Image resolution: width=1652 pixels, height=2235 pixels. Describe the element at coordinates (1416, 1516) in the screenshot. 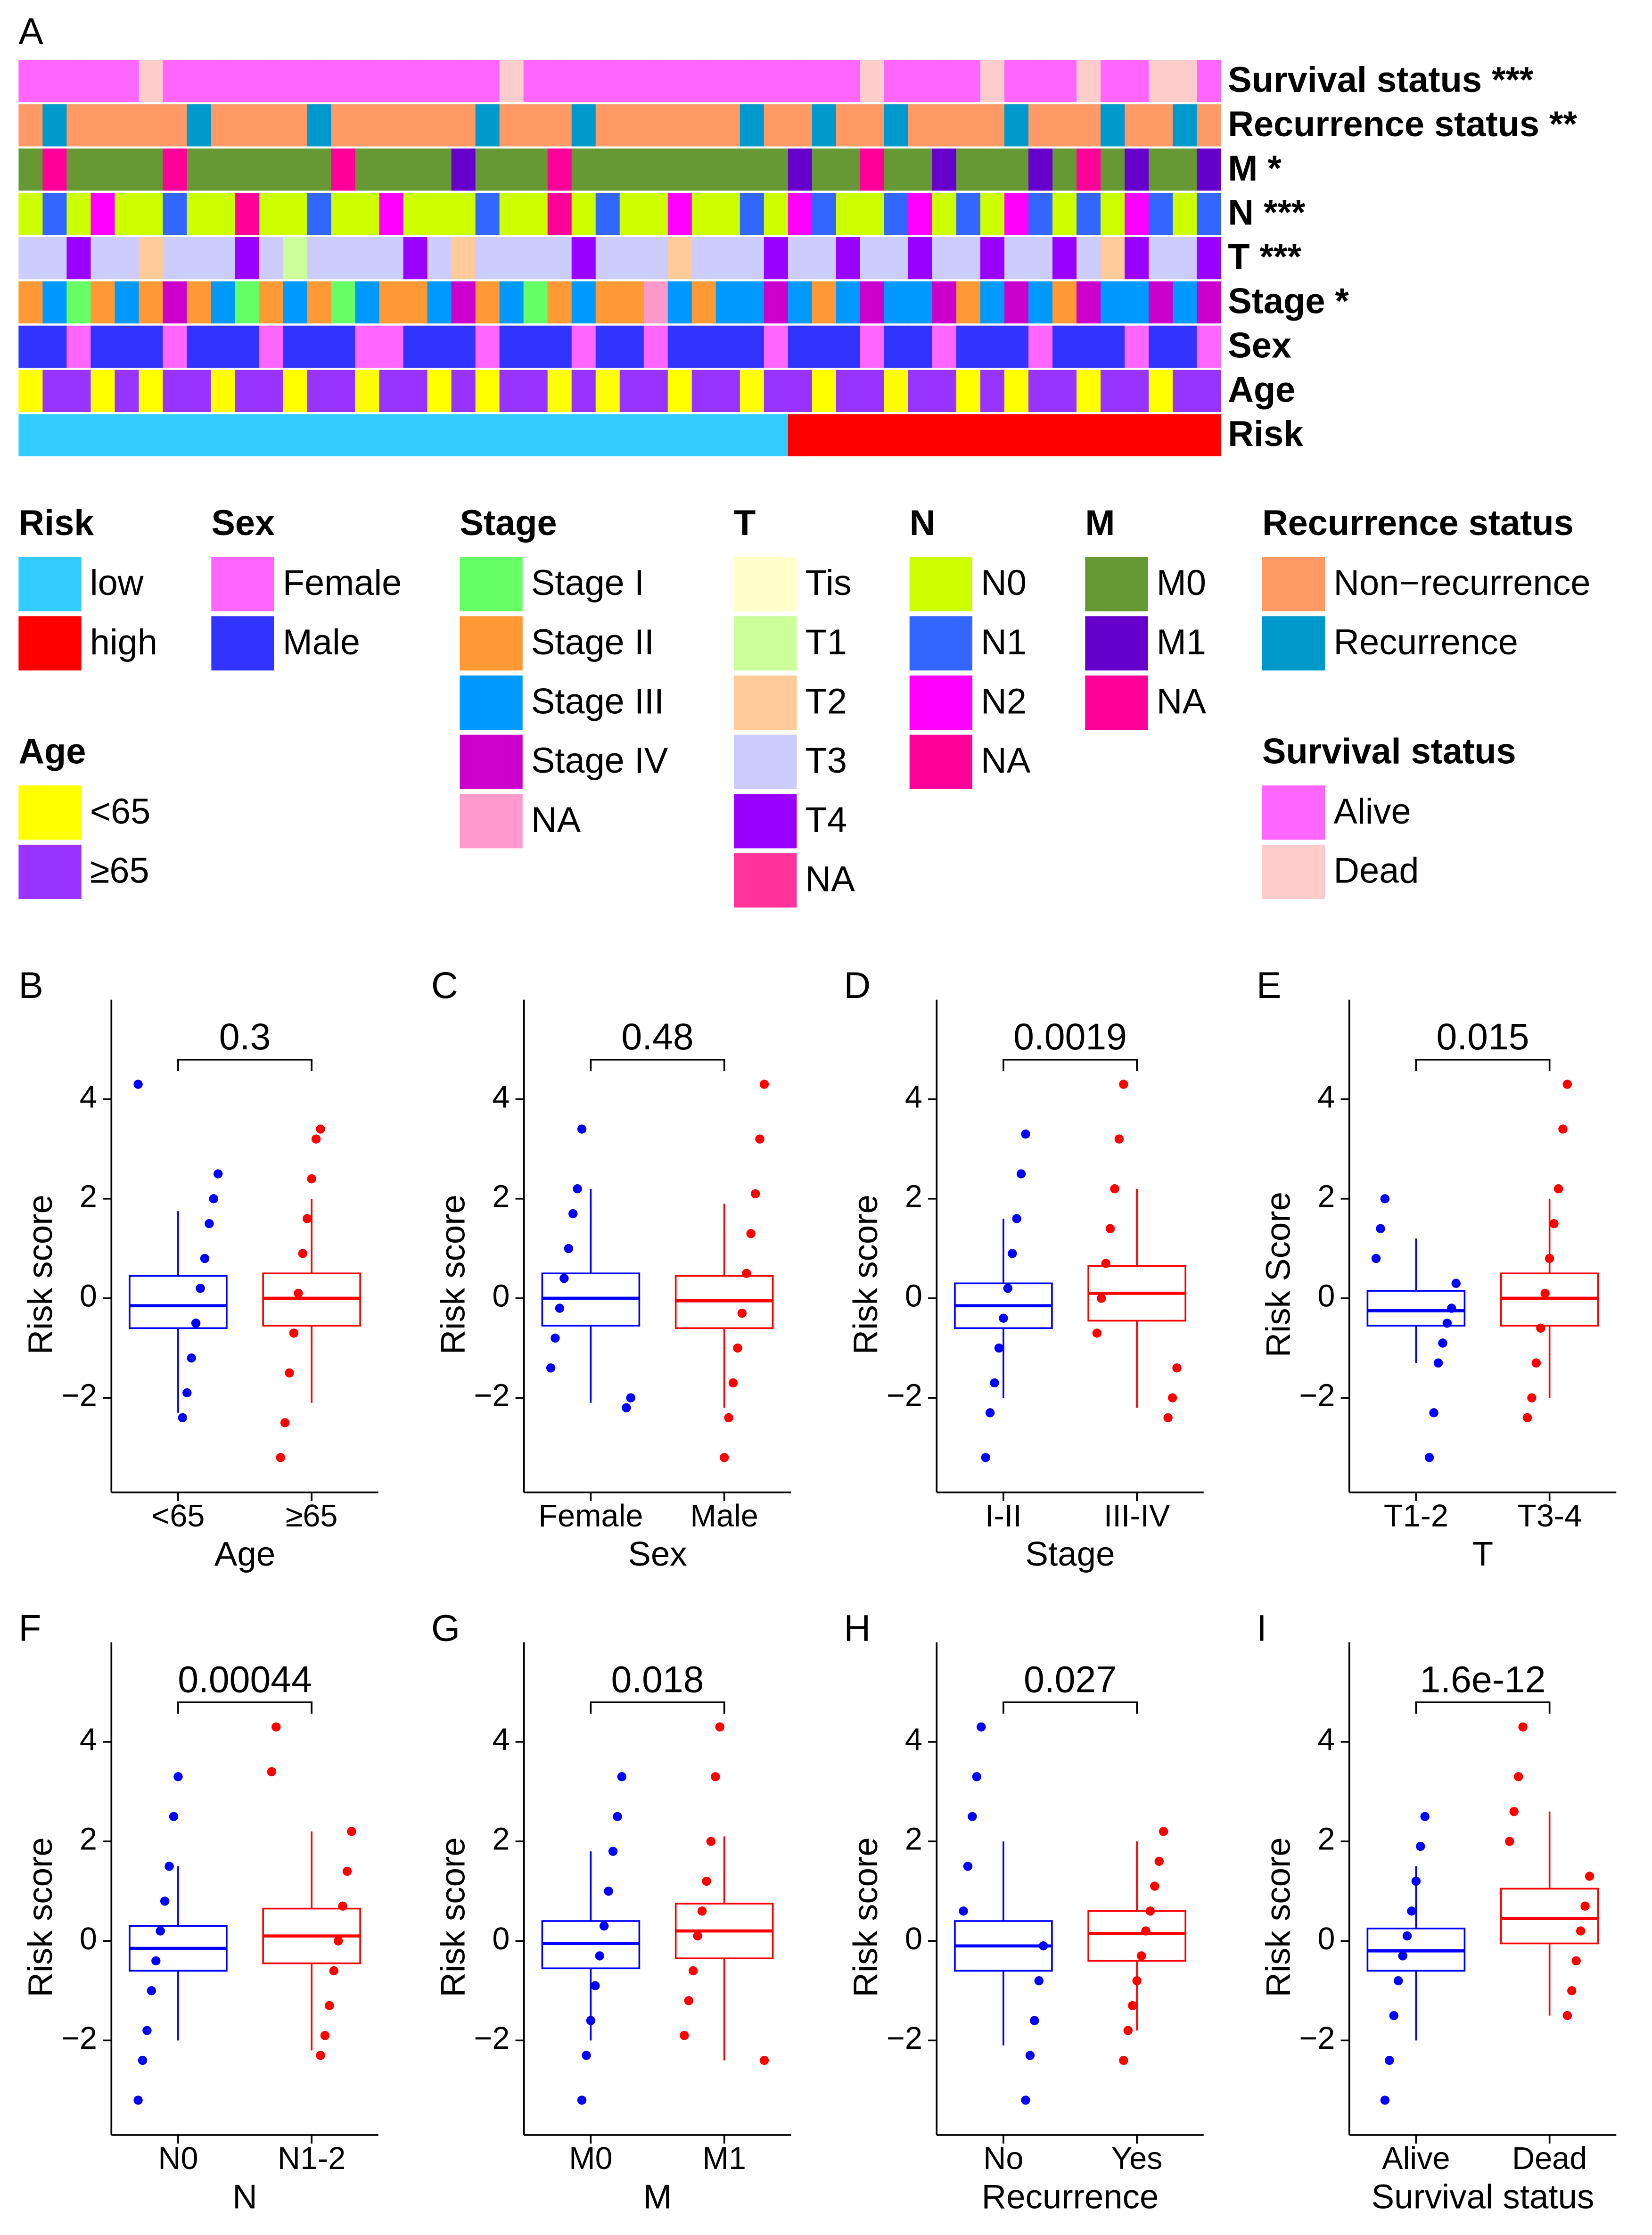

I see `x-tick-label: T1-2` at that location.